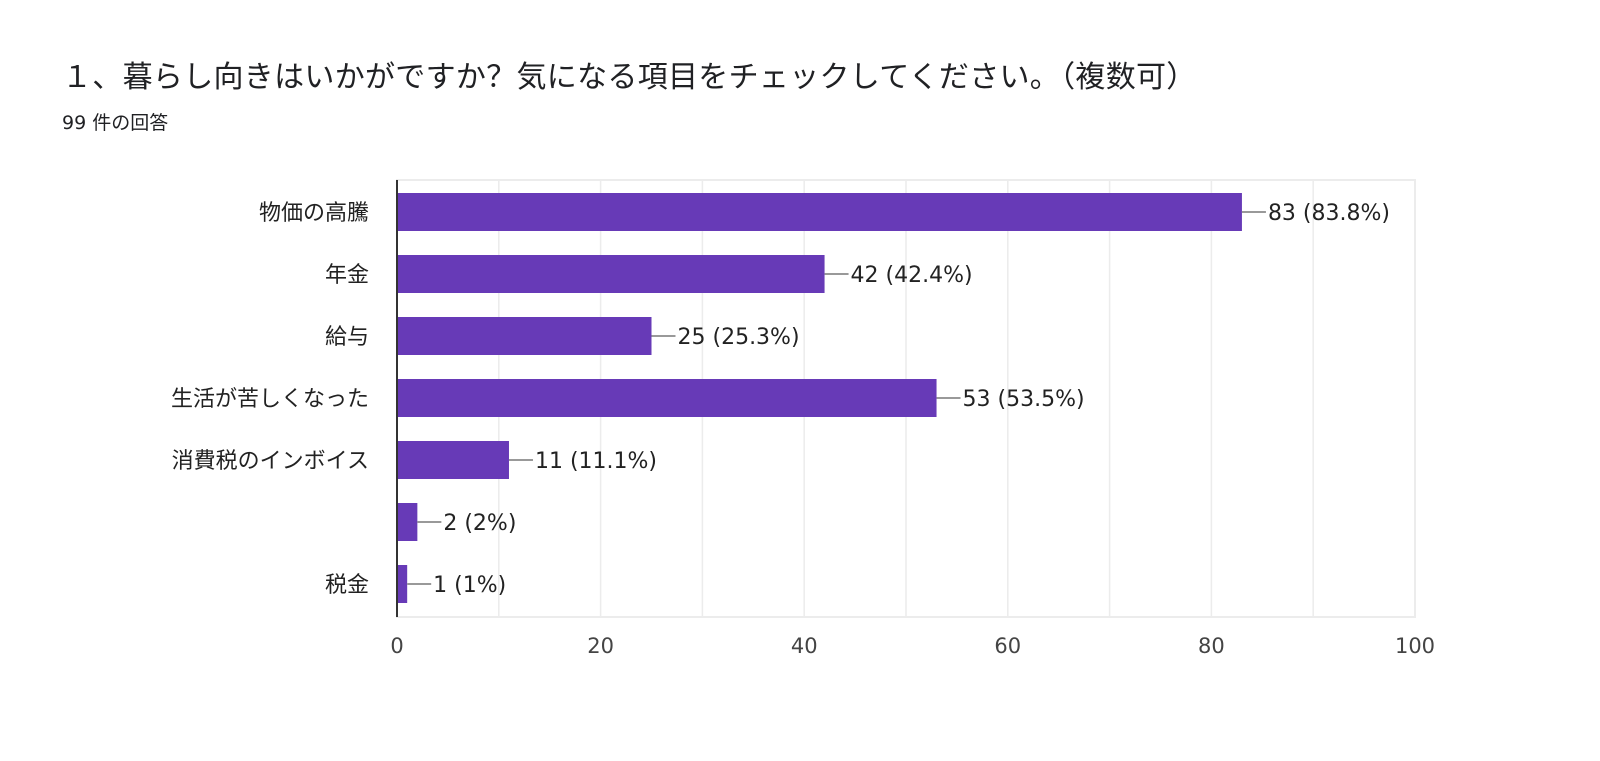  I want to click on data-label-6: 1 (1%), so click(469, 585).